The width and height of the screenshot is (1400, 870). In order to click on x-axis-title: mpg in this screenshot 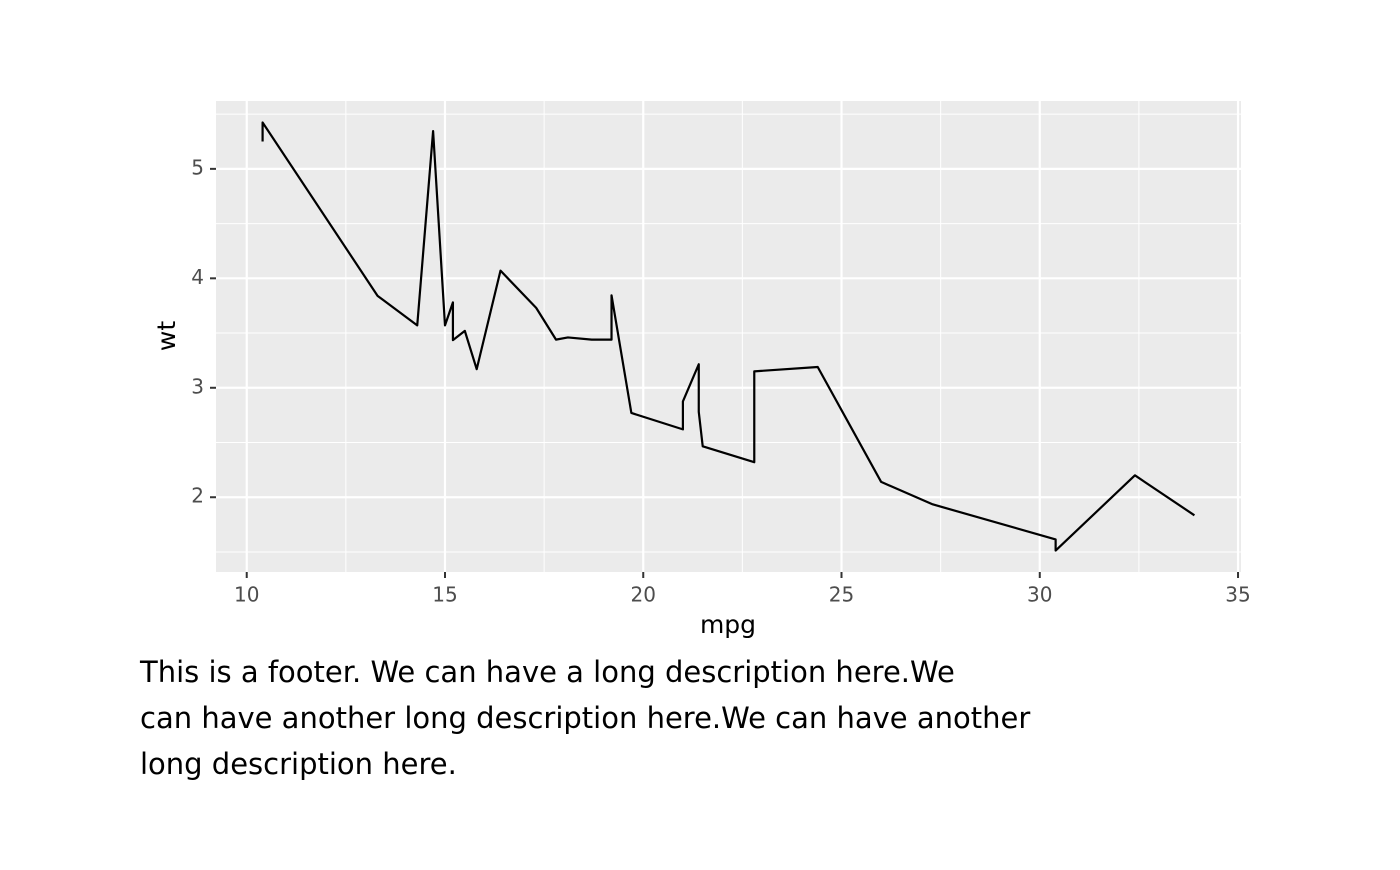, I will do `click(728, 624)`.